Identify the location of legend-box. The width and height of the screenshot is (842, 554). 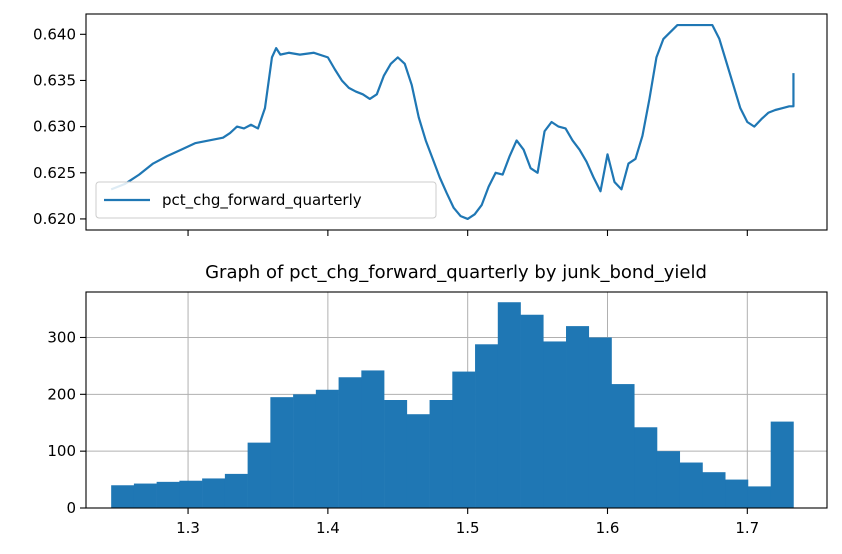
(266, 200).